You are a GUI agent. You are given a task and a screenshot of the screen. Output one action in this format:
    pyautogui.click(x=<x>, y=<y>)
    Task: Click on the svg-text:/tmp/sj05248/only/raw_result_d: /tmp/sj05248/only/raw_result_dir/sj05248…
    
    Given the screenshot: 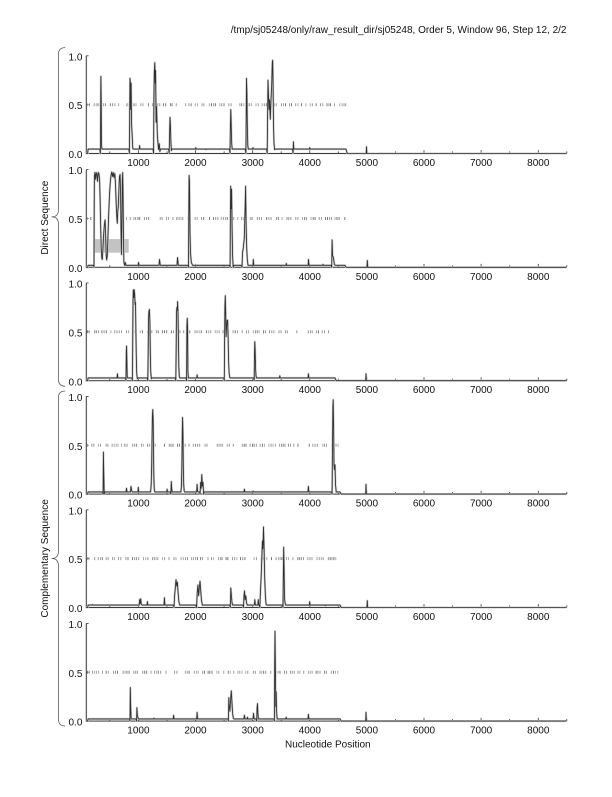 What is the action you would take?
    pyautogui.click(x=399, y=30)
    